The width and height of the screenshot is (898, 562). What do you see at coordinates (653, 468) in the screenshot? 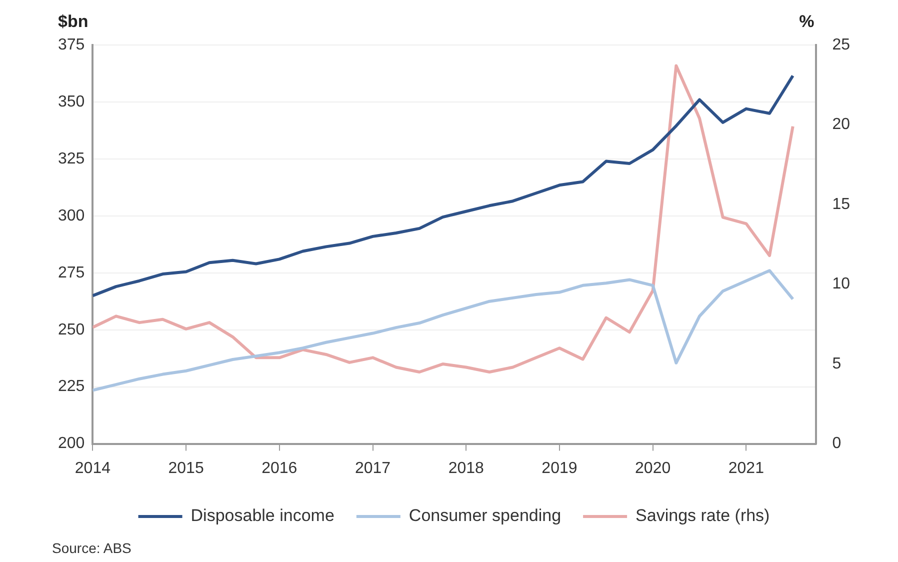
I see `x-tick-label: 2020` at bounding box center [653, 468].